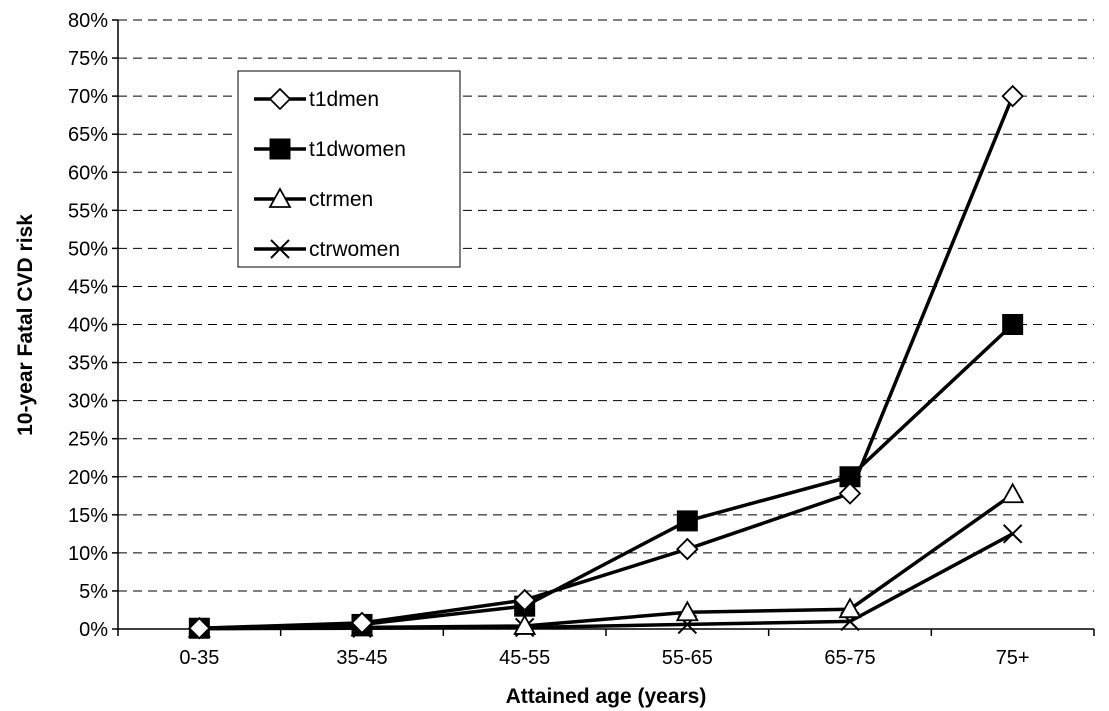  I want to click on y-tick-label: 75%, so click(88, 59).